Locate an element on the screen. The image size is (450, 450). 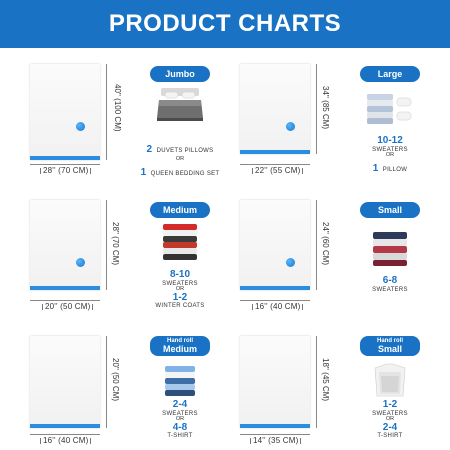
height-label: 40'' (100 CM) is located at coordinates (117, 108).